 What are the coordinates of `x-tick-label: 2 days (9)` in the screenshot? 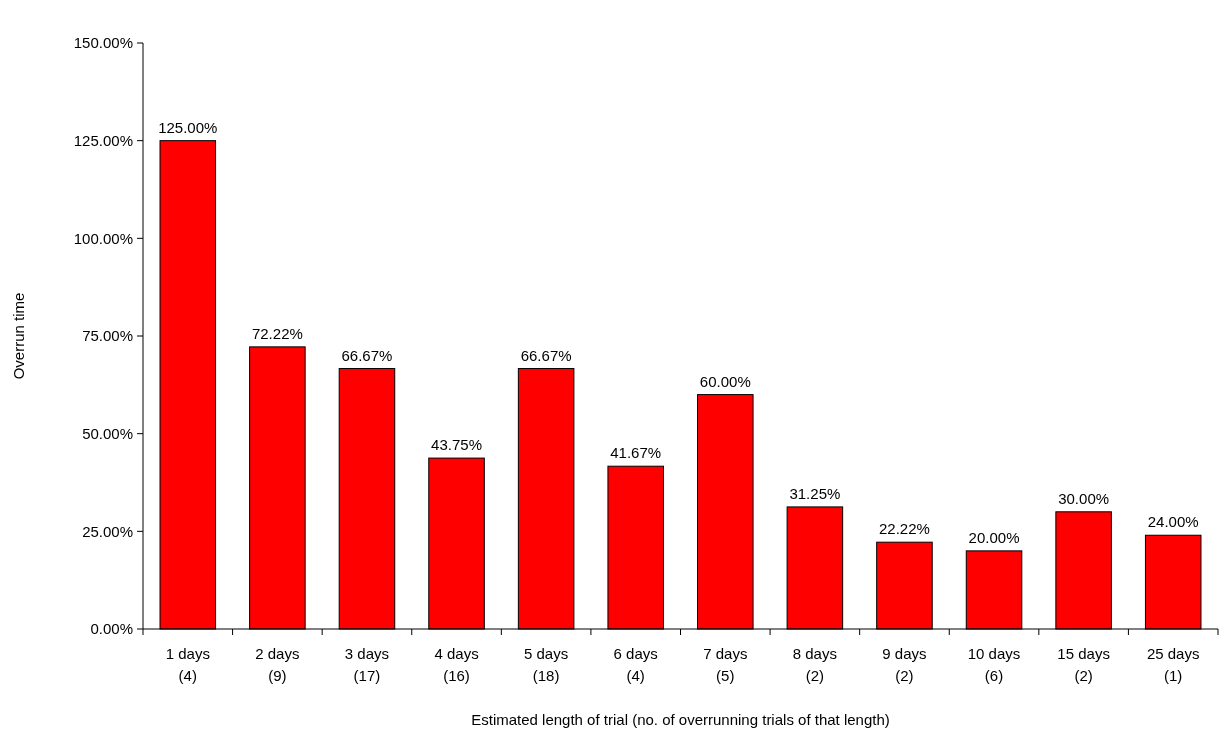 It's located at (277, 664).